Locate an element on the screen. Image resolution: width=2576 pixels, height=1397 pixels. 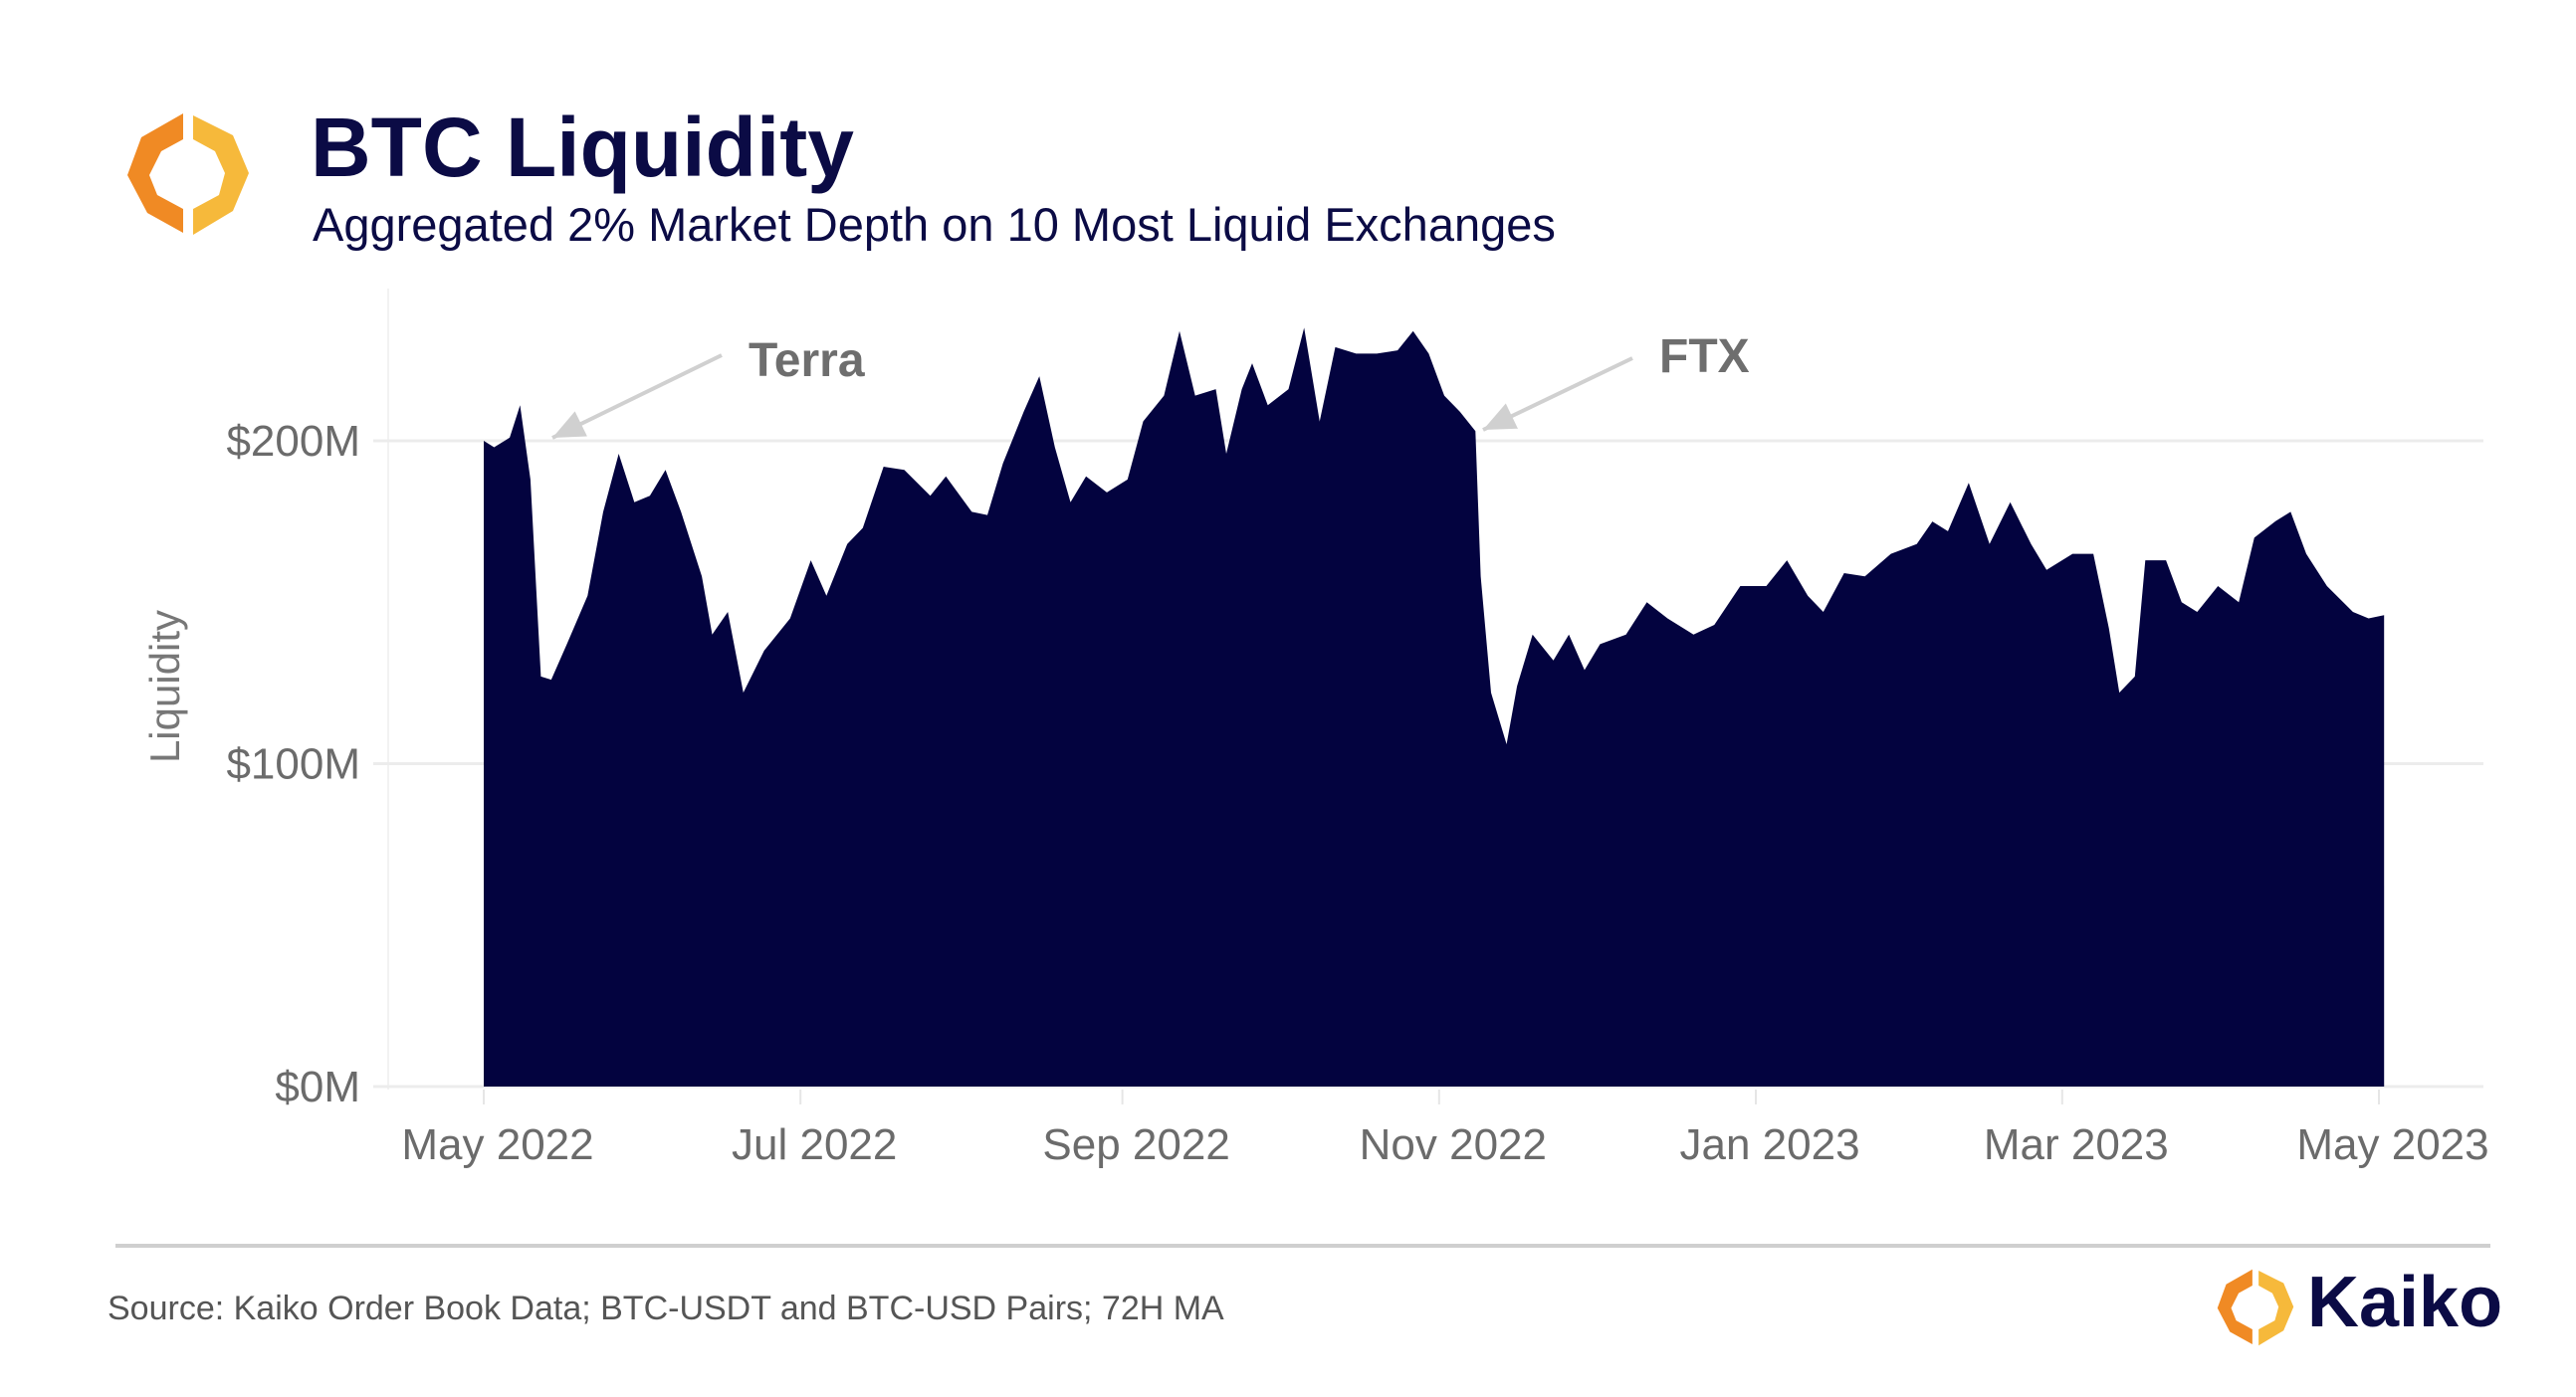
x-tick-label: Jan 2023 is located at coordinates (1769, 1144).